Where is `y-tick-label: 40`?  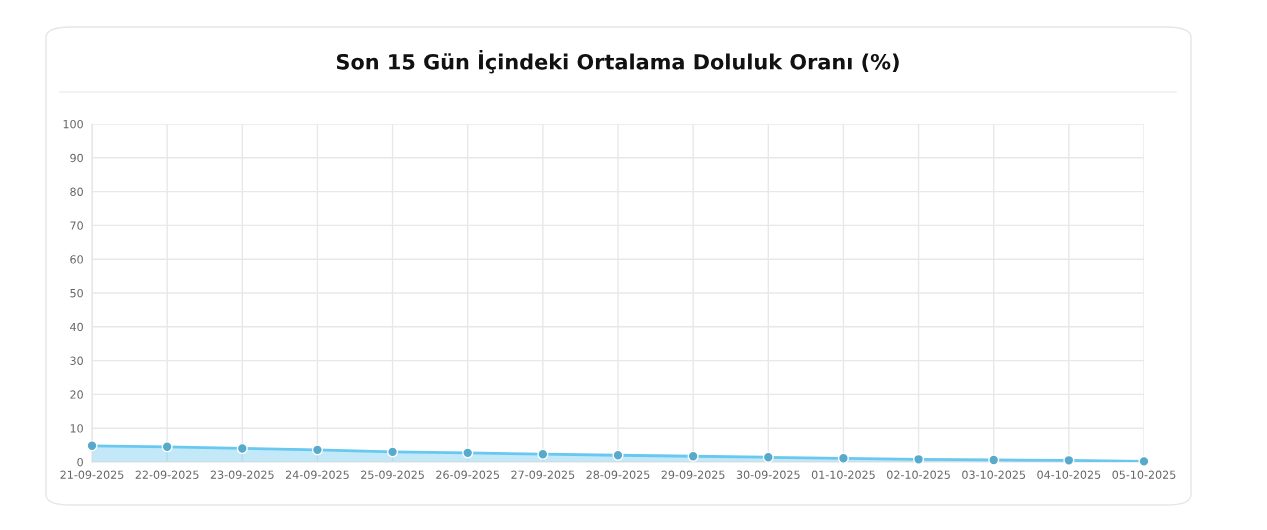
y-tick-label: 40 is located at coordinates (76, 327).